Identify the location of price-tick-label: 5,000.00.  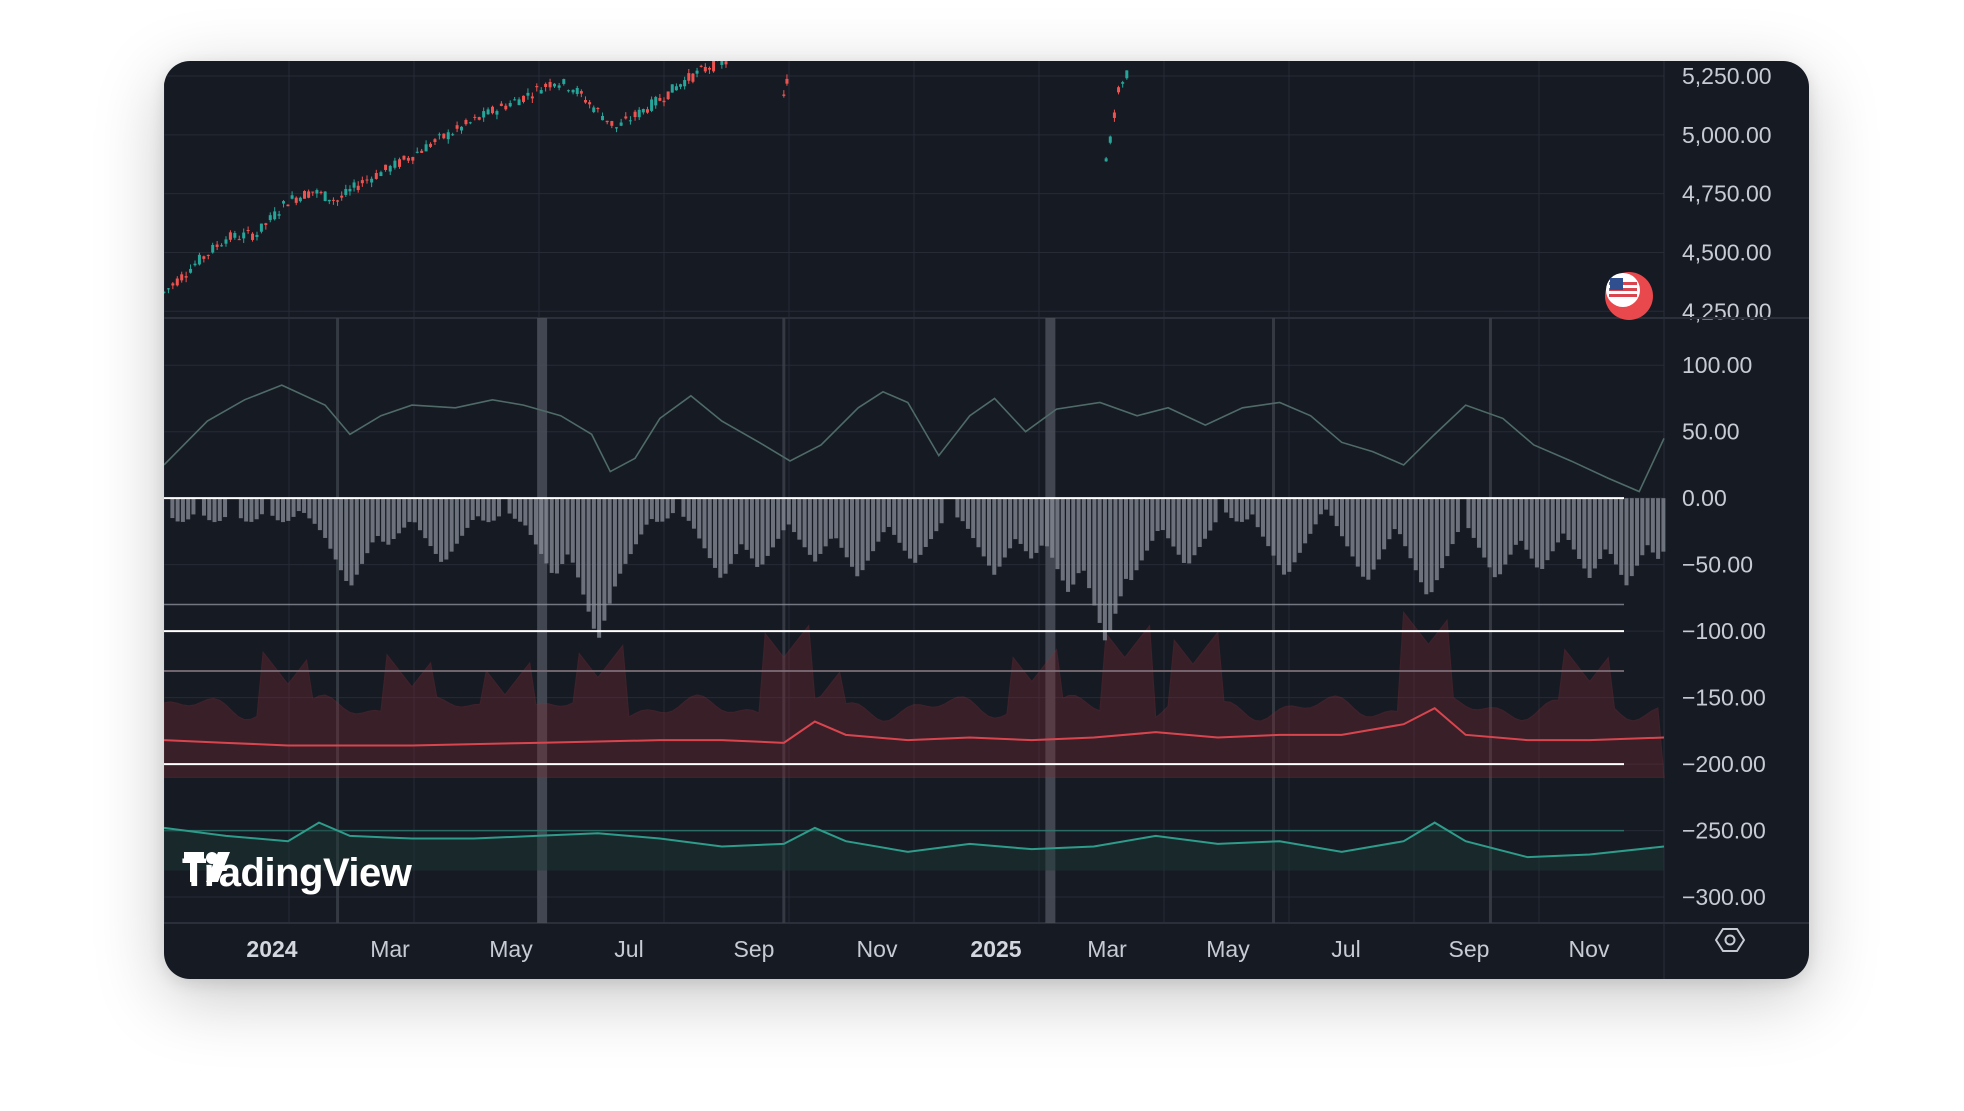
(1727, 135).